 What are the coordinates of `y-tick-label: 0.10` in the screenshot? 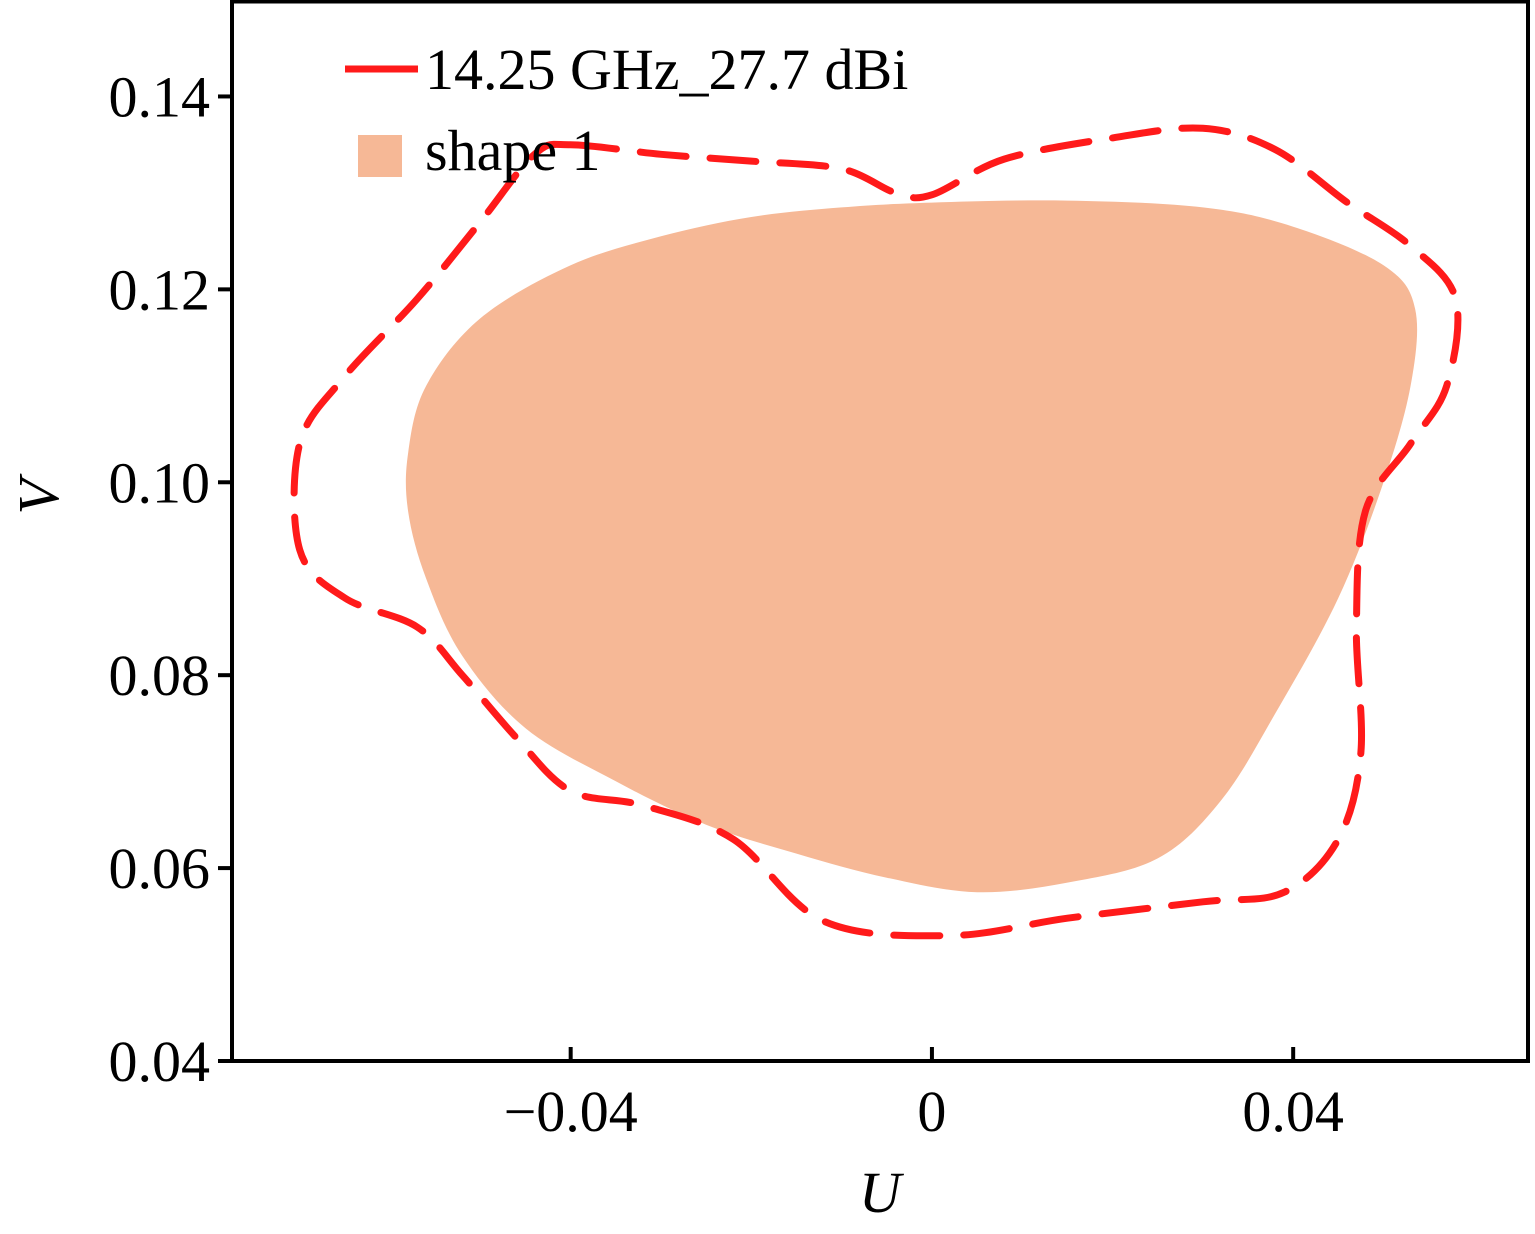 It's located at (160, 482).